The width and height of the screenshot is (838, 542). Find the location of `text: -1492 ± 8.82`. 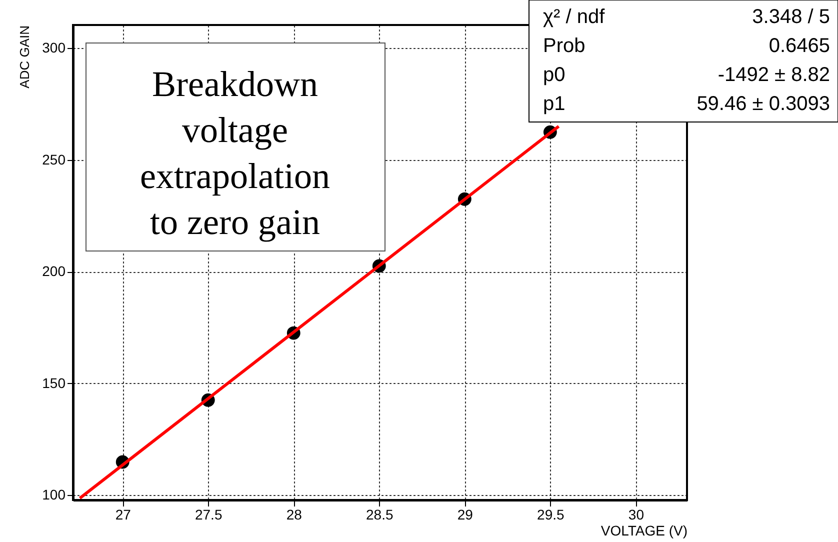

text: -1492 ± 8.82 is located at coordinates (774, 75).